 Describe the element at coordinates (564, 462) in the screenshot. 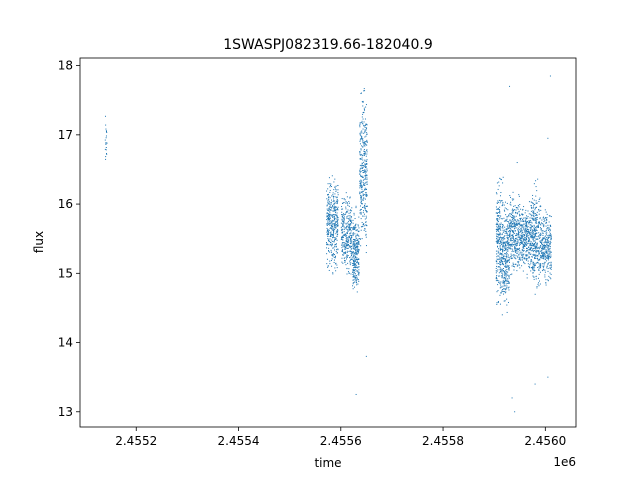

I see `x-axis-offset-label: 1e6` at that location.